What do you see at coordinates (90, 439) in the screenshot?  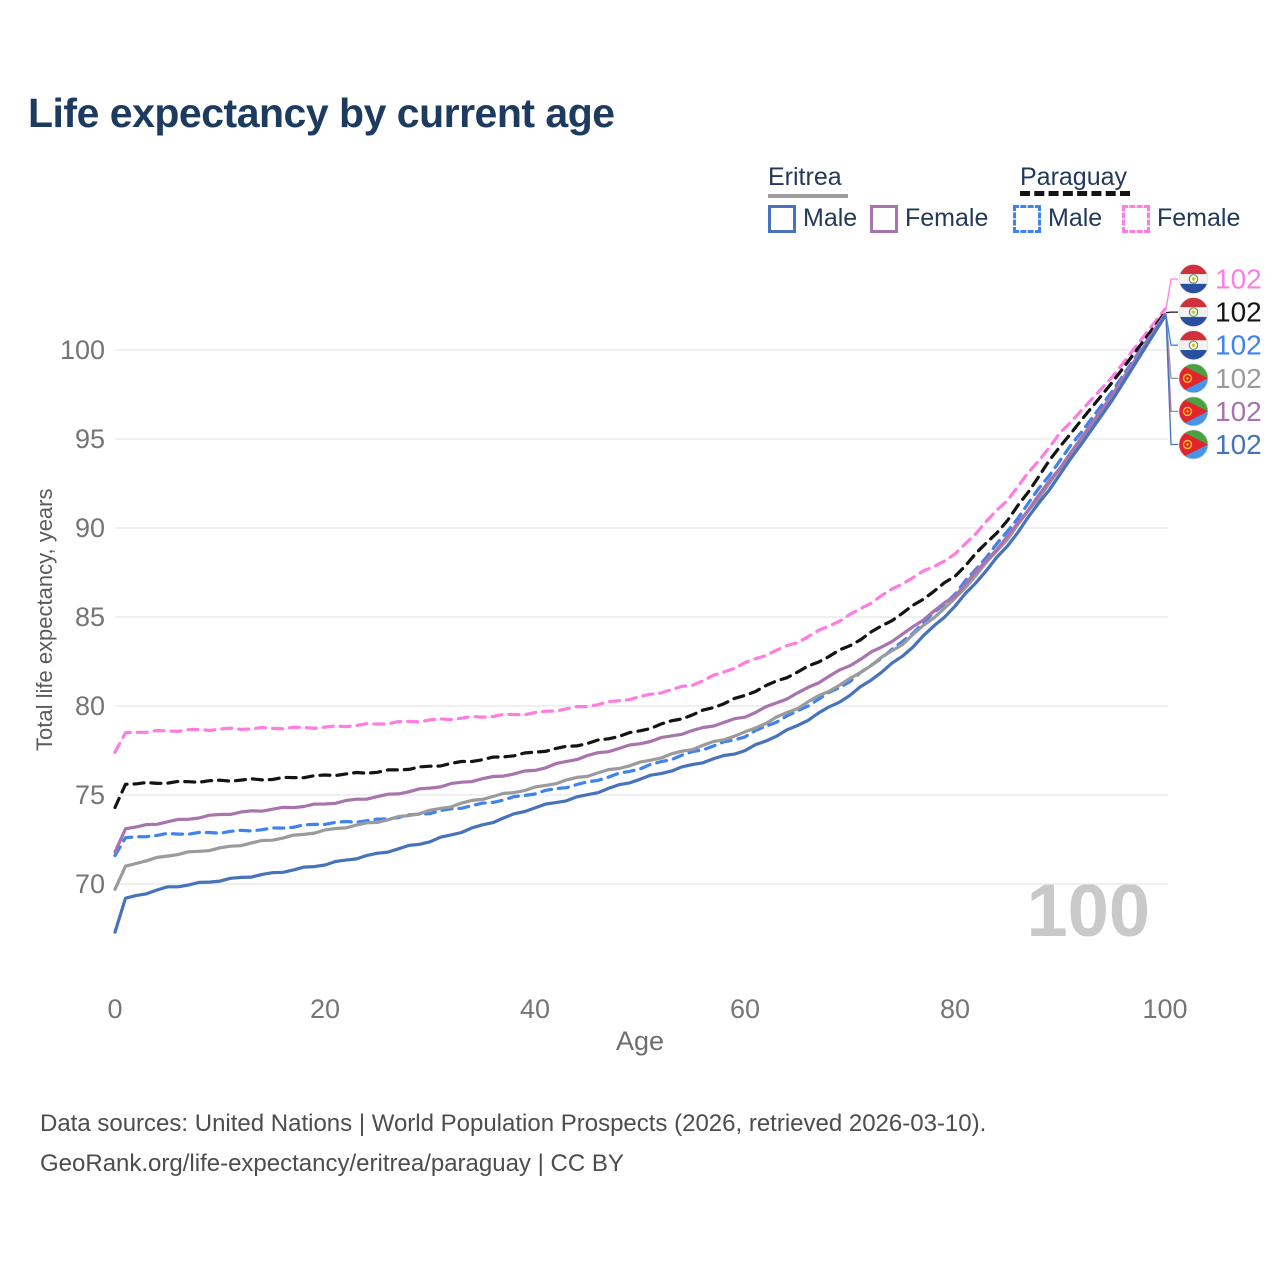 I see `y-tick-label-95: 95` at bounding box center [90, 439].